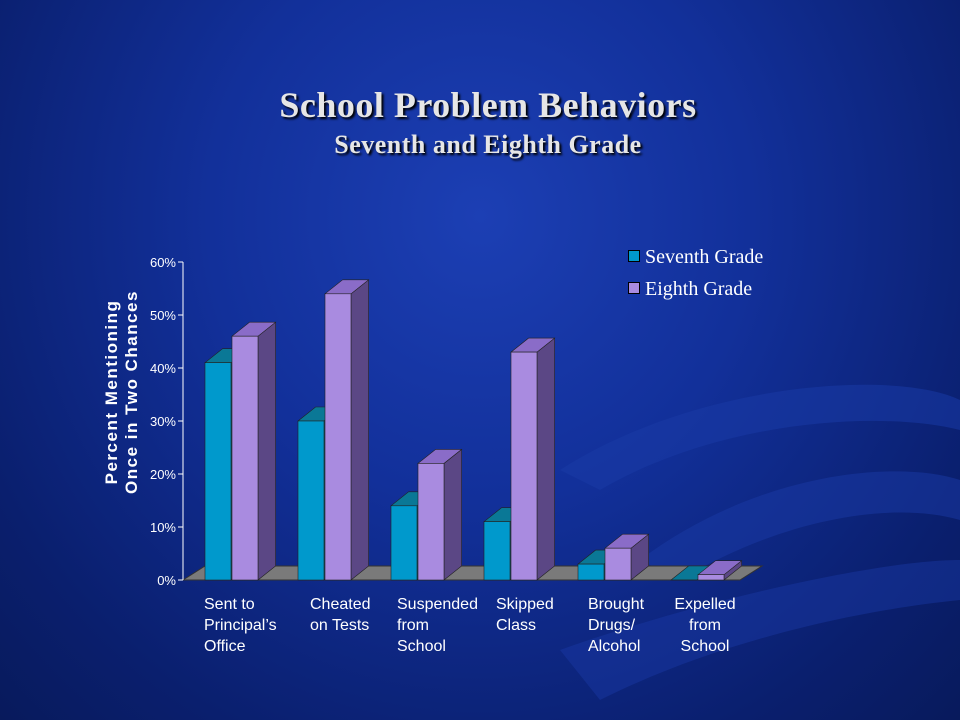 The height and width of the screenshot is (720, 960). Describe the element at coordinates (163, 527) in the screenshot. I see `y-tick-label: 10%` at that location.